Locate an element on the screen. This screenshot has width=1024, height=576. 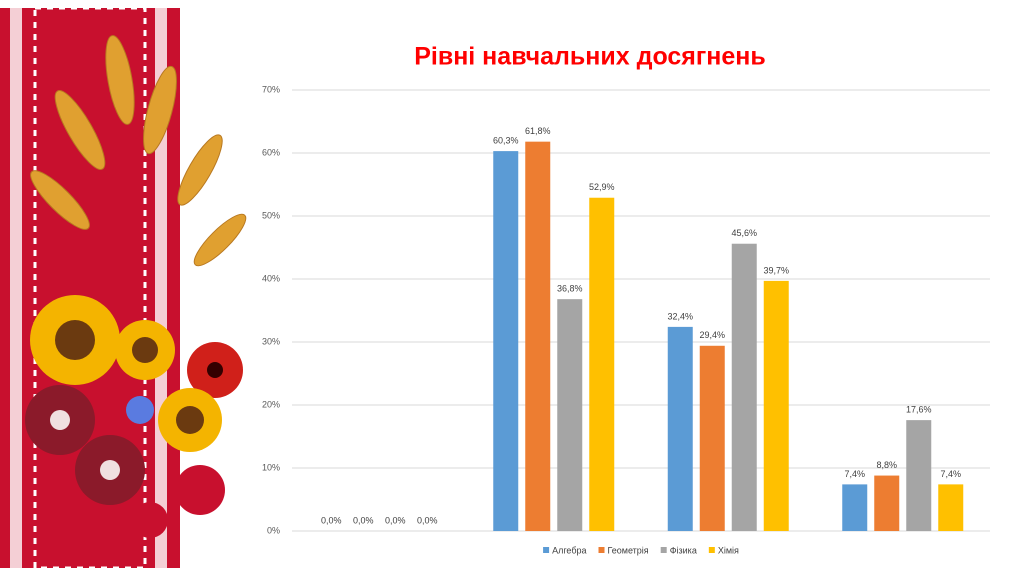
value-label: 17,6% is located at coordinates (919, 409).